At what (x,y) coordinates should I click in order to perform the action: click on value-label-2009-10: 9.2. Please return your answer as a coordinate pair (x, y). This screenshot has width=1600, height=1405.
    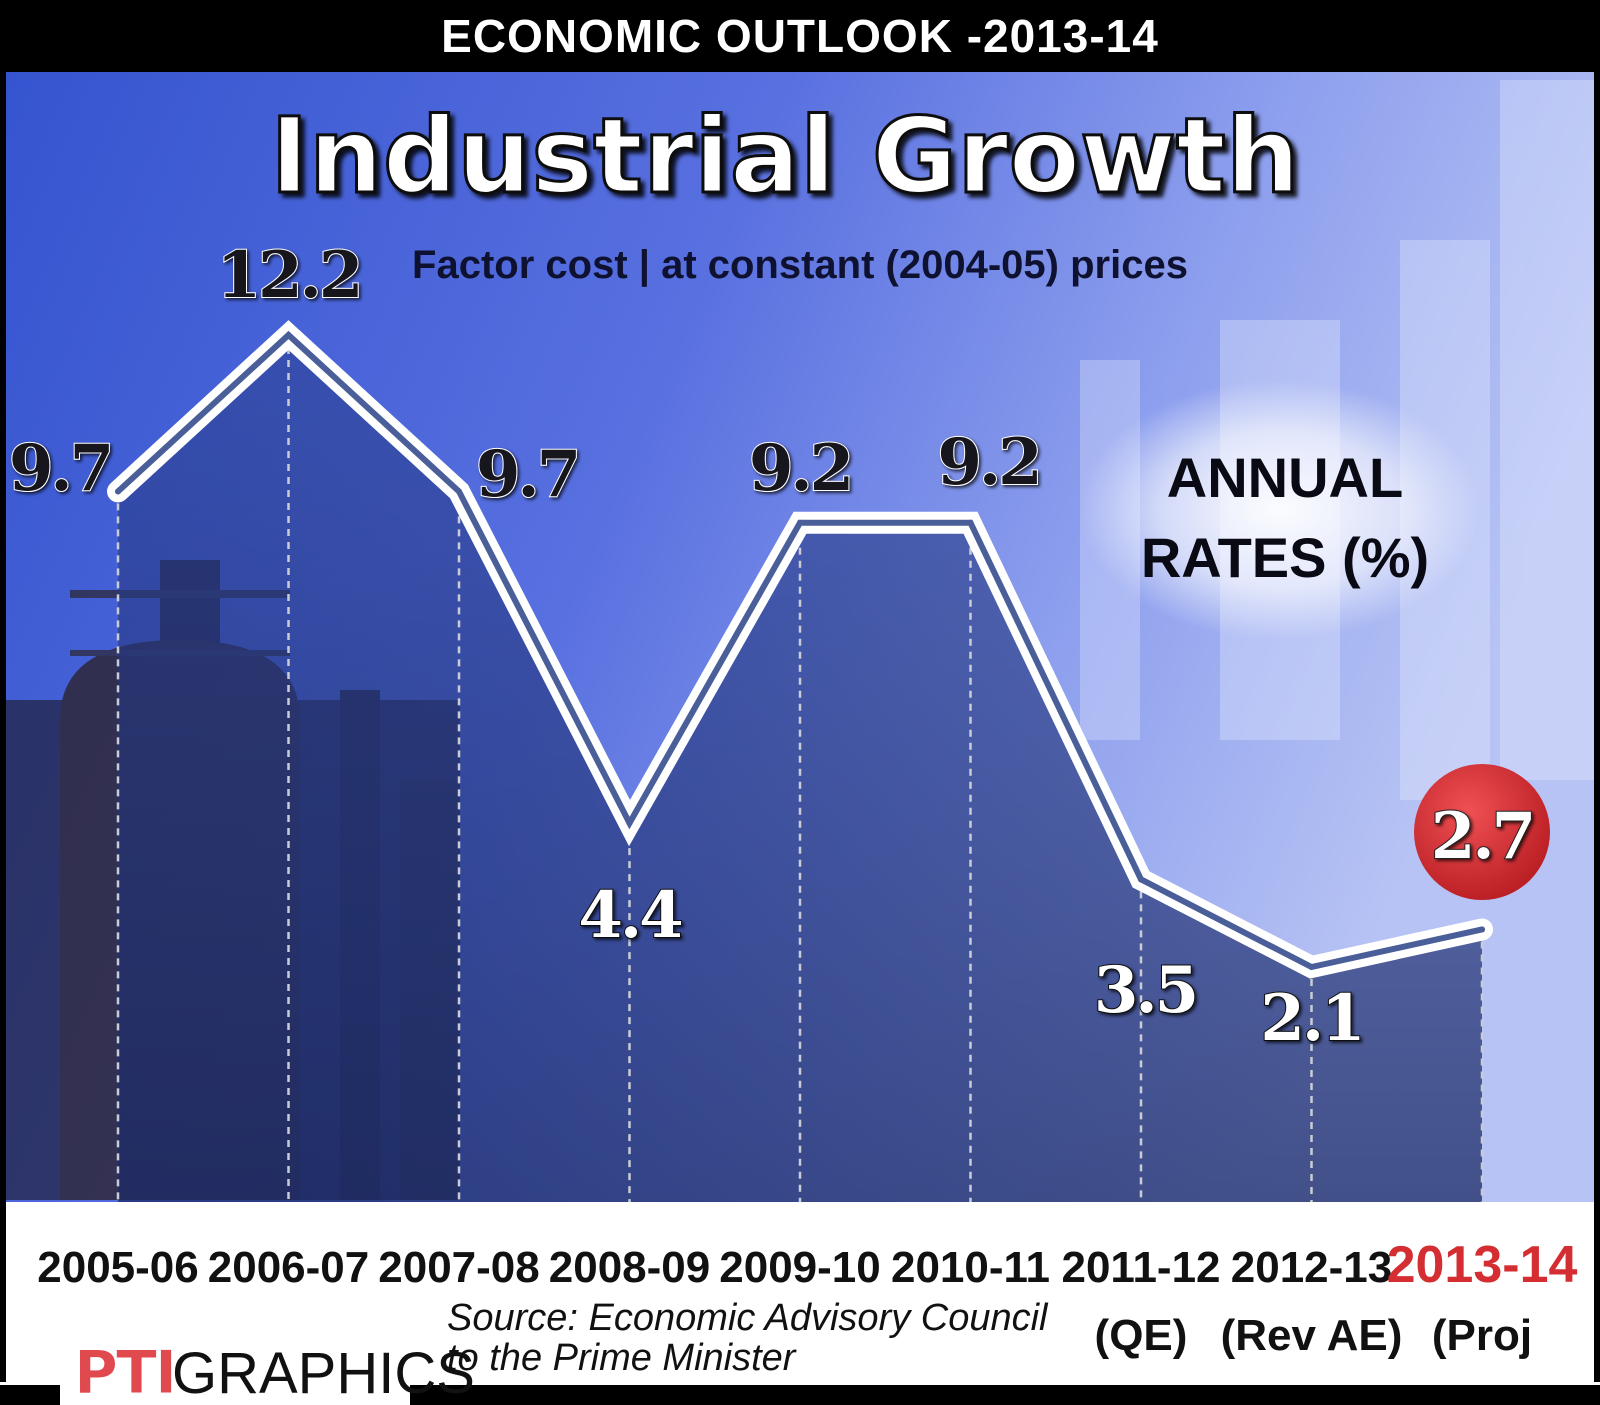
    Looking at the image, I should click on (800, 468).